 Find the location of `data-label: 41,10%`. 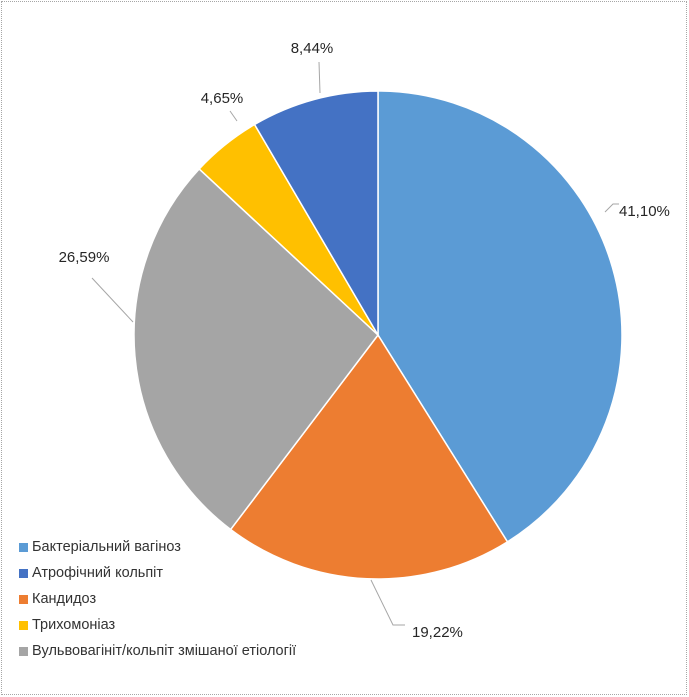

data-label: 41,10% is located at coordinates (644, 211).